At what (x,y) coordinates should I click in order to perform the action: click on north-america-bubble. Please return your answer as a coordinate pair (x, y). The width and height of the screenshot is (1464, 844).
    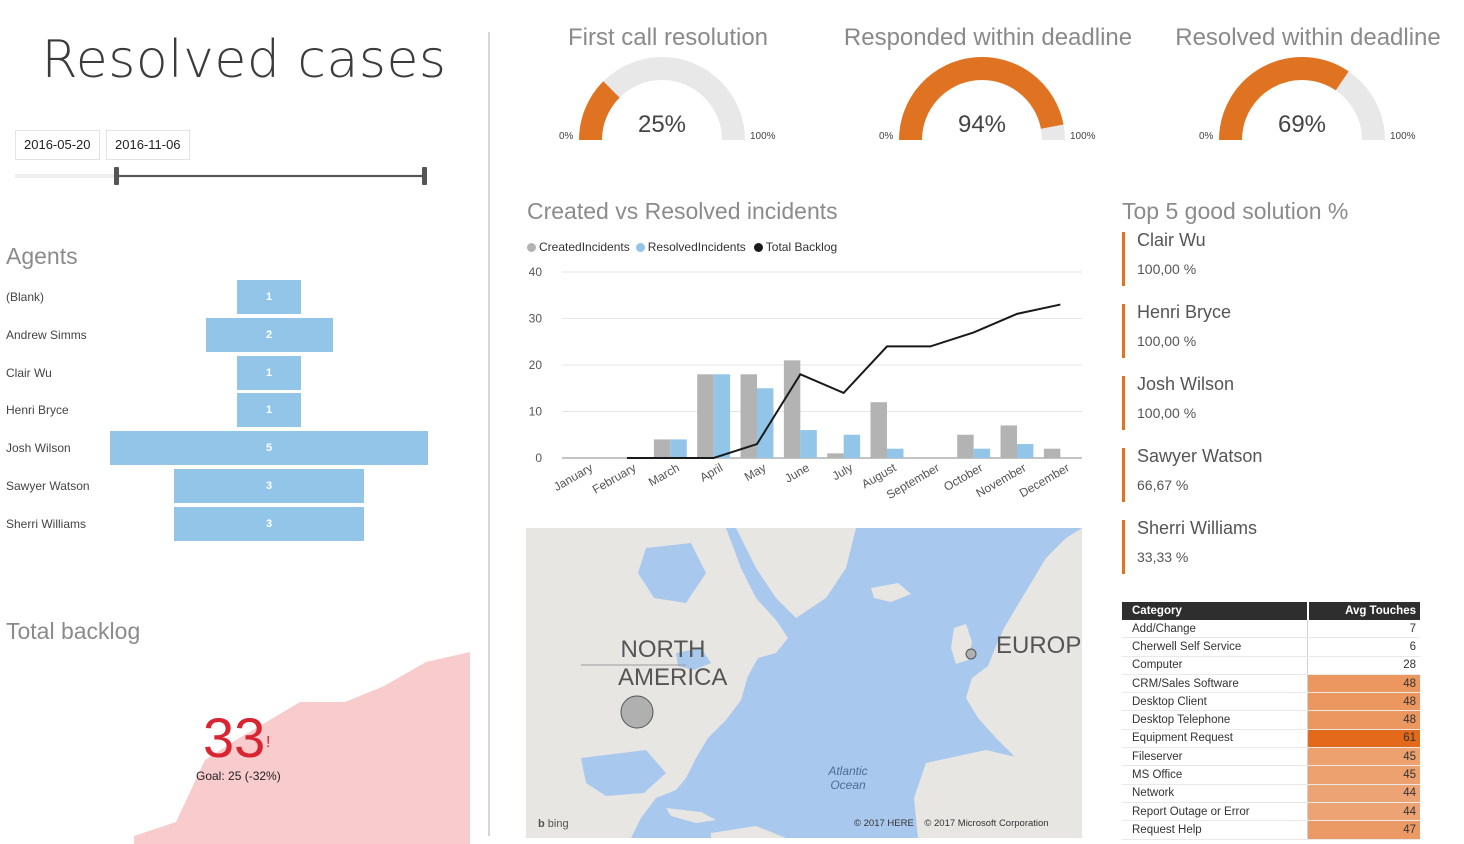
    Looking at the image, I should click on (637, 712).